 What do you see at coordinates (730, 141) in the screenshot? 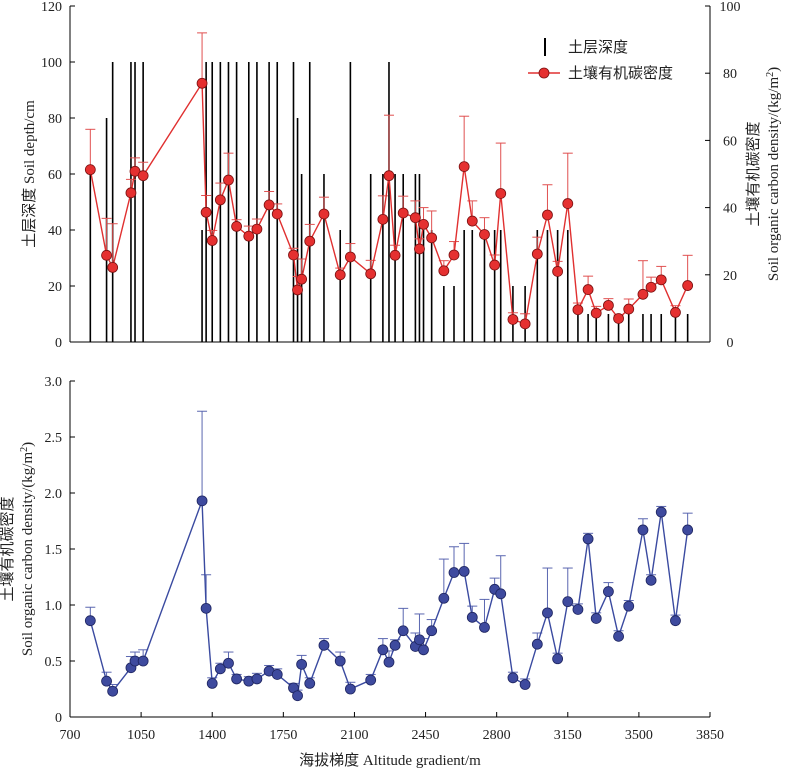
I see `top-right-tick-label: 60` at bounding box center [730, 141].